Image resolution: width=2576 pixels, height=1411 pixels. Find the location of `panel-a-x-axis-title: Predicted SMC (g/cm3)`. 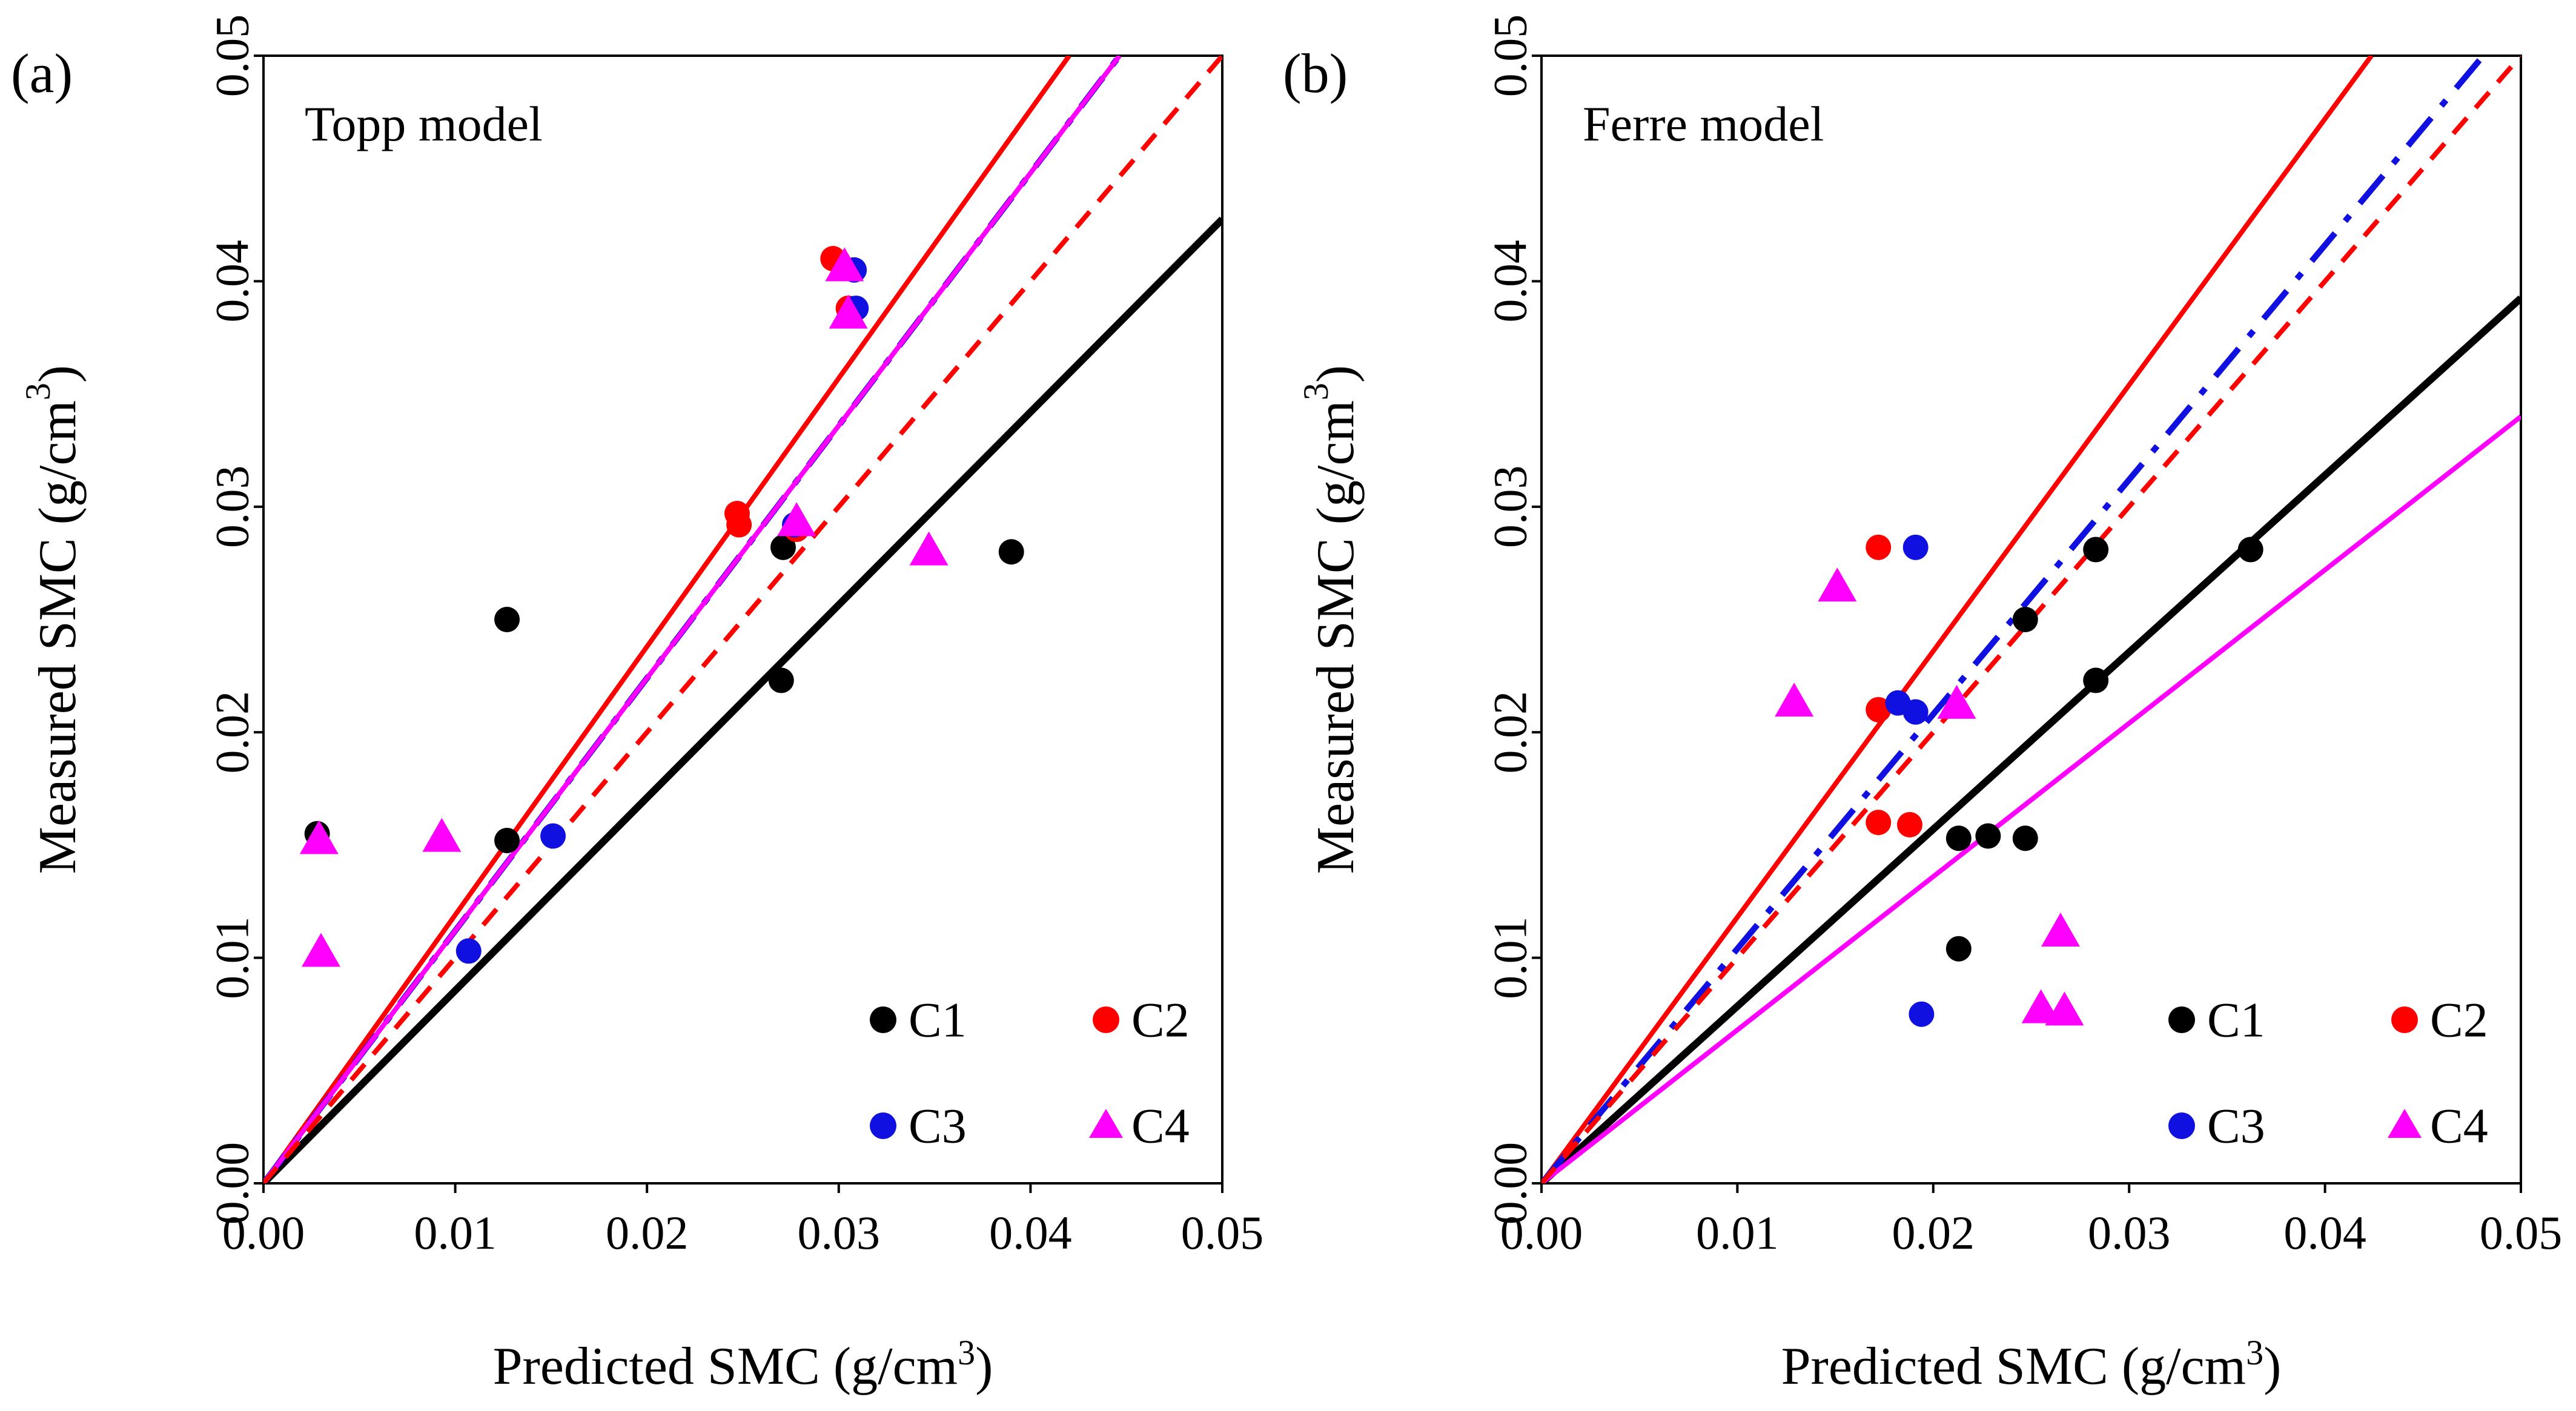

panel-a-x-axis-title: Predicted SMC (g/cm3) is located at coordinates (743, 1364).